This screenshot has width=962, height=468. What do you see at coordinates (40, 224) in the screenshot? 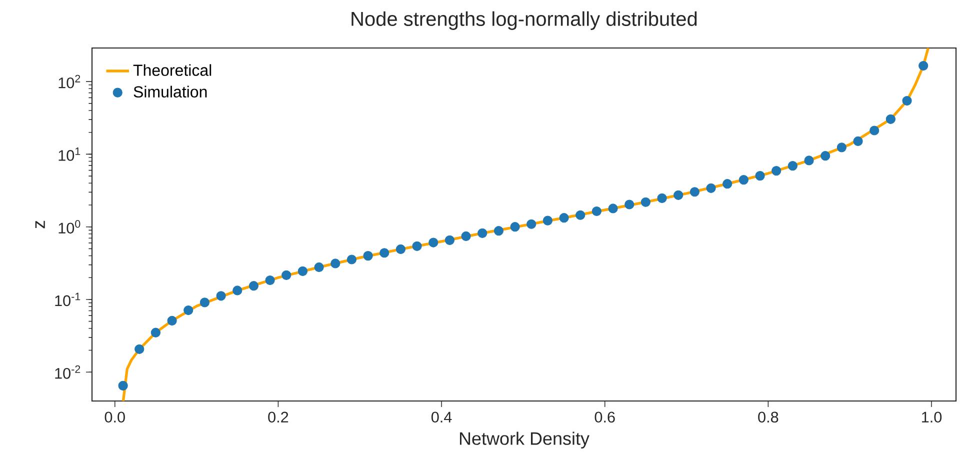
I see `y-axis-title: z` at bounding box center [40, 224].